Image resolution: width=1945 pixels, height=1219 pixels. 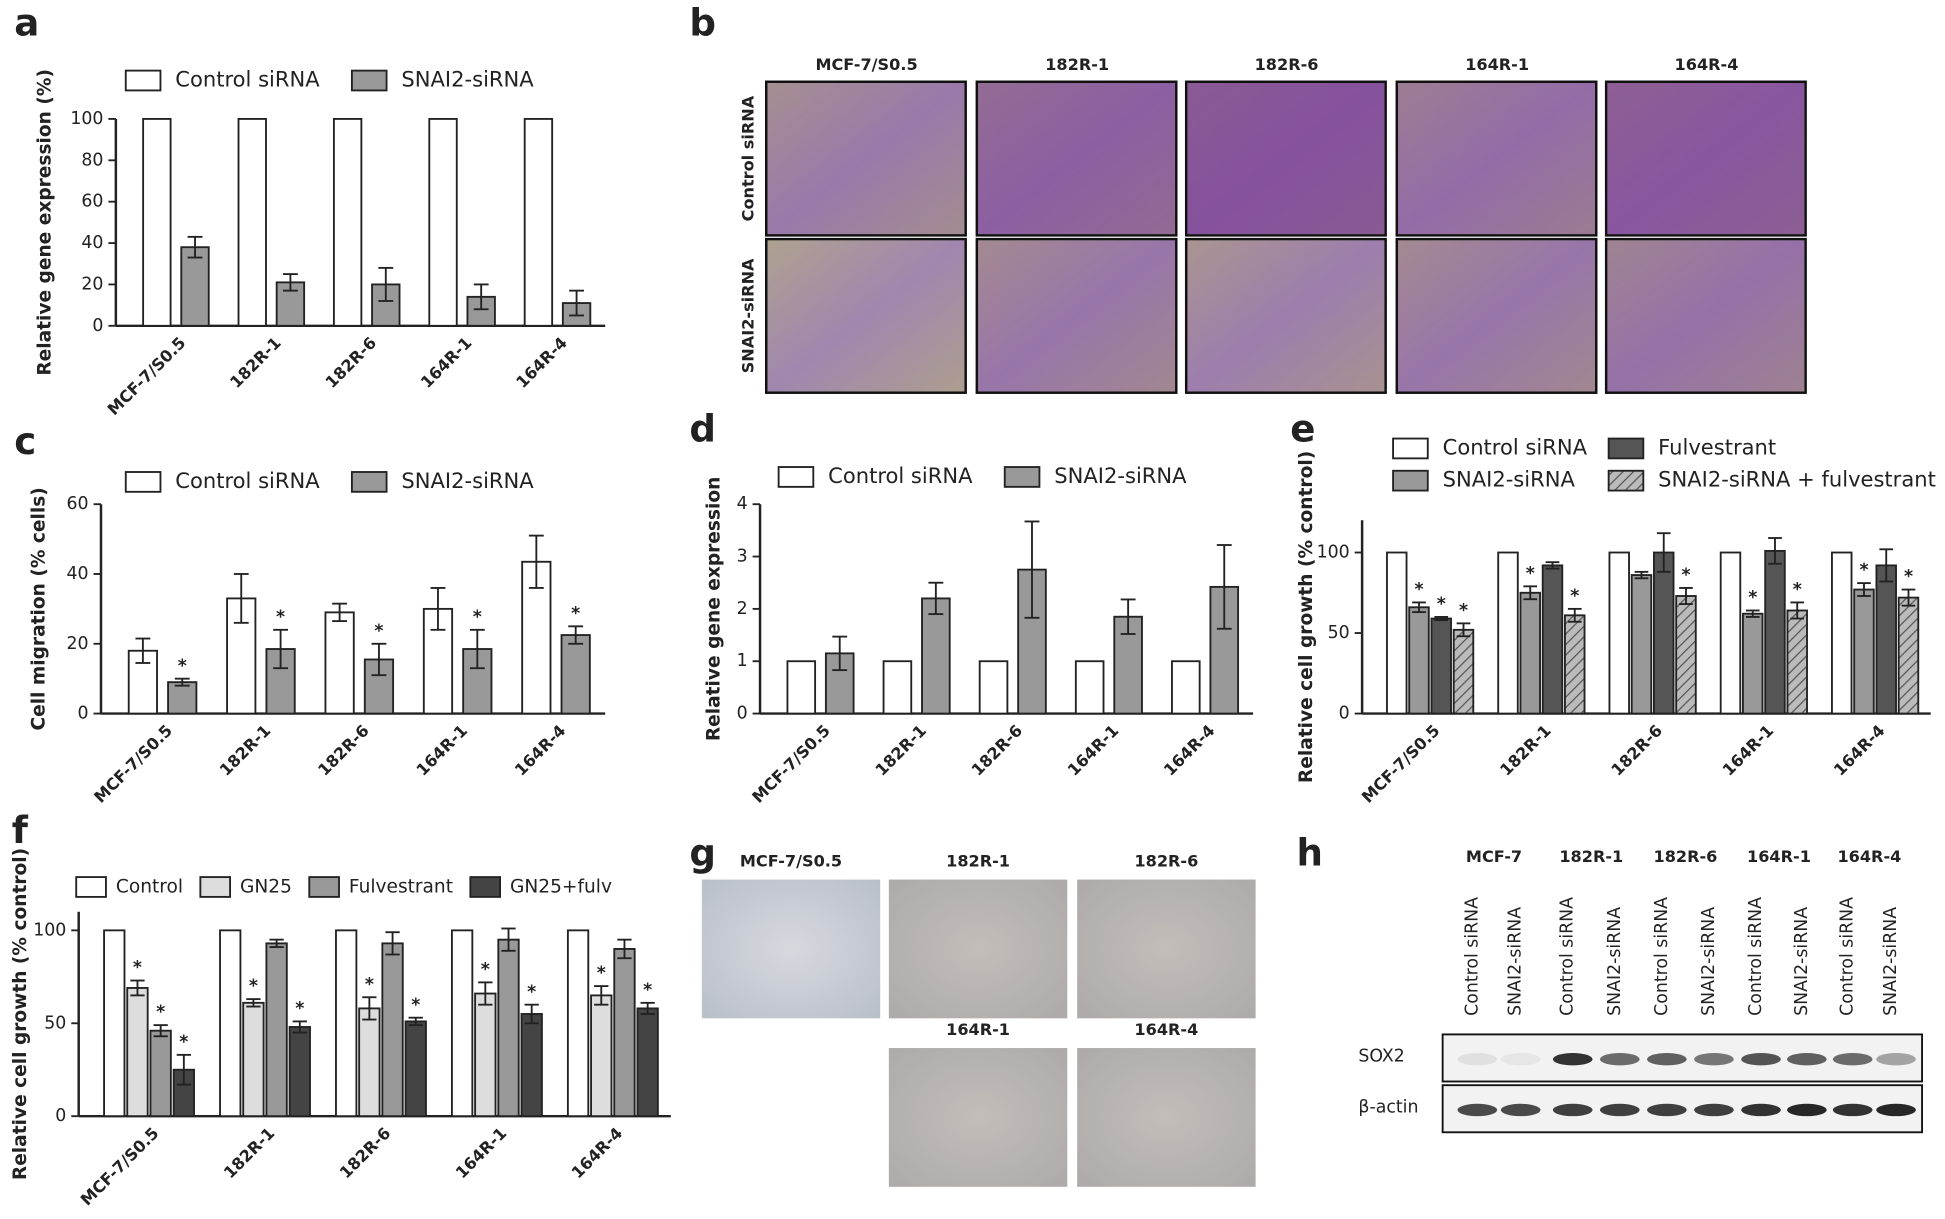 I want to click on column-label: 182R-6, so click(x=1287, y=64).